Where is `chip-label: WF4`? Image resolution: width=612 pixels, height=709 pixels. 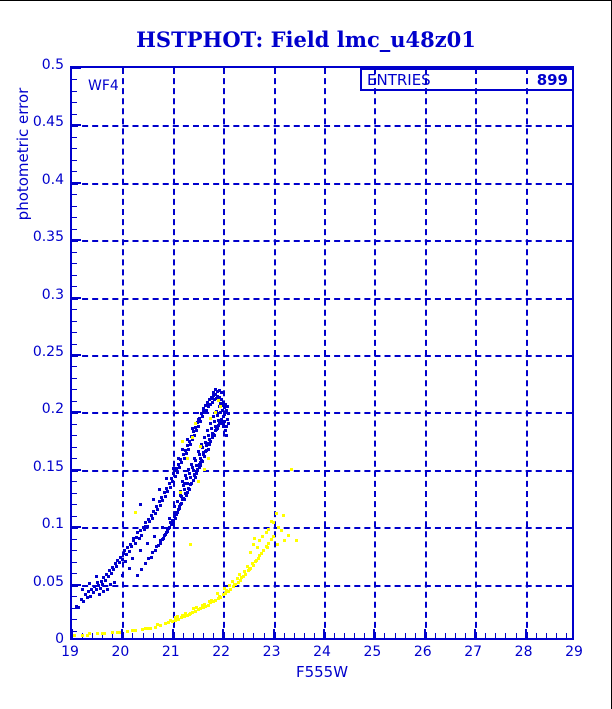
chip-label: WF4 is located at coordinates (103, 86).